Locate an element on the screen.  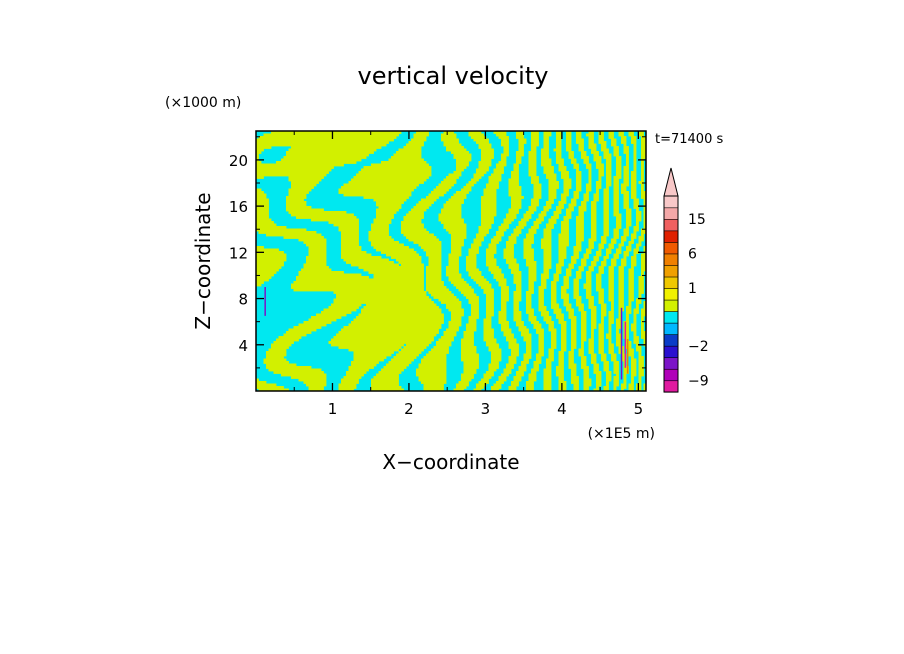
colorbar-swatch is located at coordinates (671, 236).